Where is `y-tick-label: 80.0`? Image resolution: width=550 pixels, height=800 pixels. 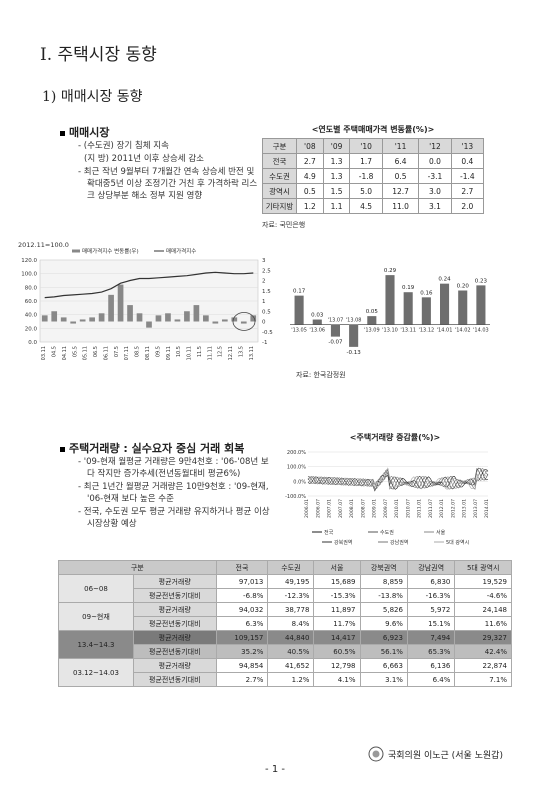
y-tick-label: 80.0 is located at coordinates (31, 288).